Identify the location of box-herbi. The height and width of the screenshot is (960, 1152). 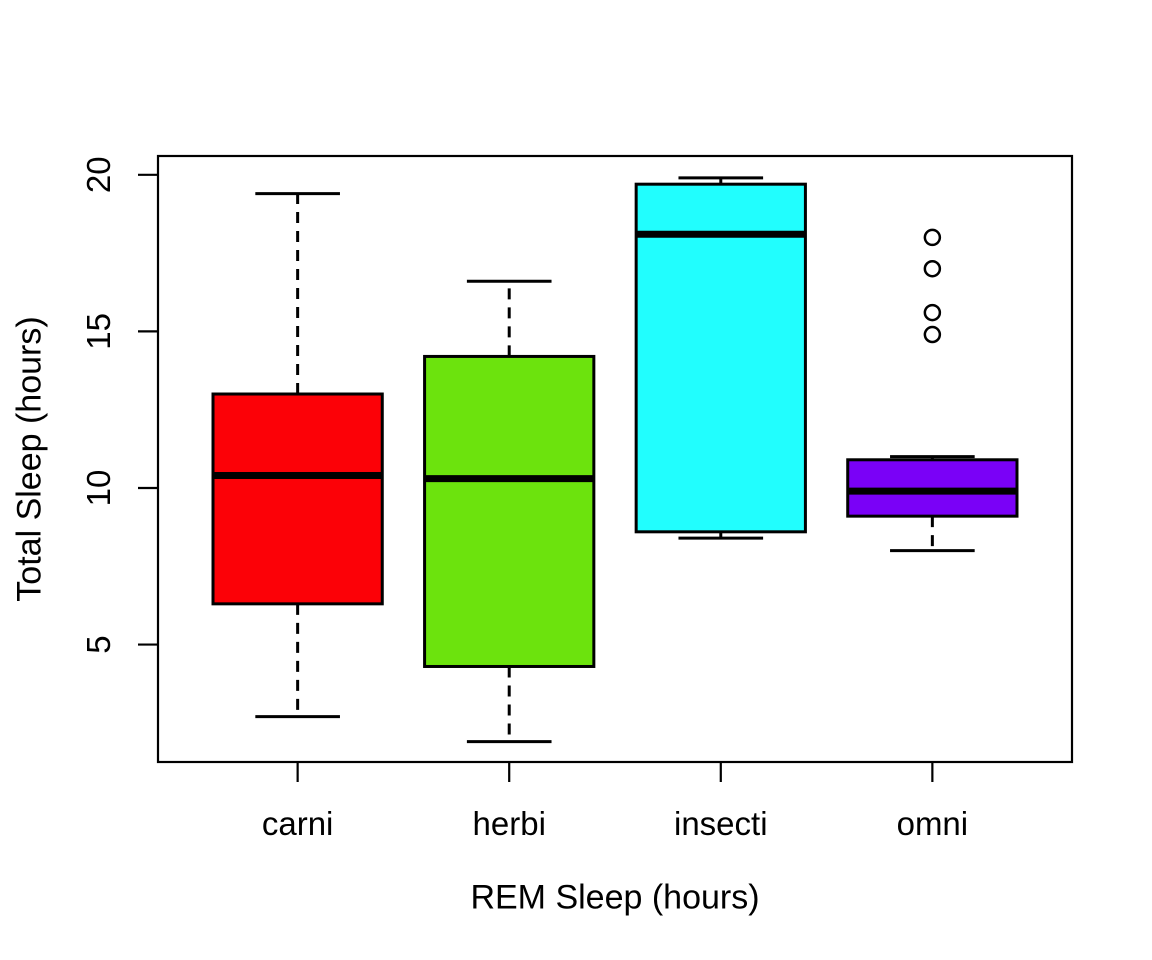
(509, 511).